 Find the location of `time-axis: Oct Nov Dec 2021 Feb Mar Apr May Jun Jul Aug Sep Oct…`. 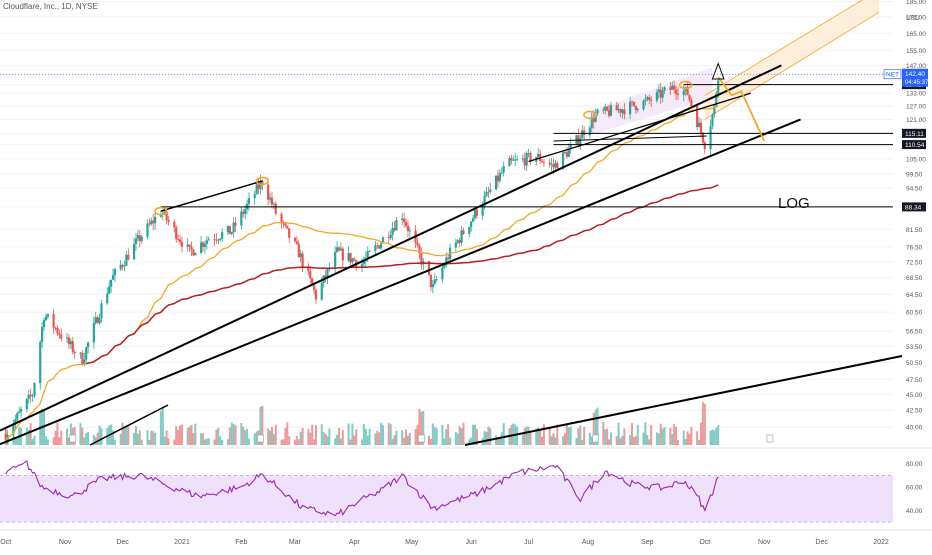

time-axis: Oct Nov Dec 2021 Feb Mar Apr May Jun Jul Aug Sep Oct… is located at coordinates (444, 542).